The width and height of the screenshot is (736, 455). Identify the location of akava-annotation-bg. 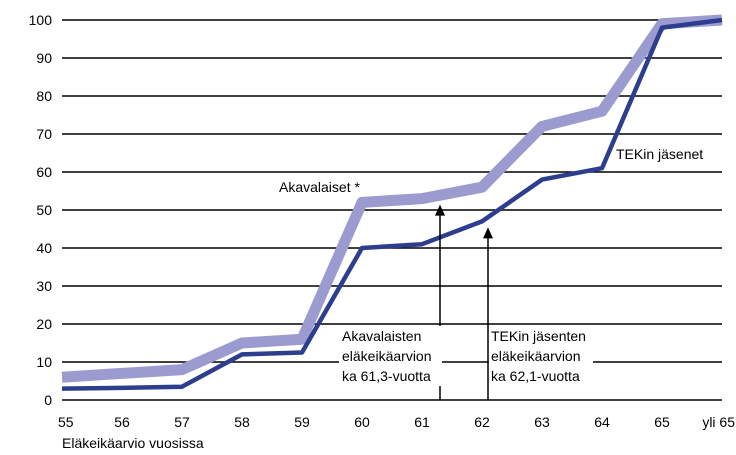
(390, 356).